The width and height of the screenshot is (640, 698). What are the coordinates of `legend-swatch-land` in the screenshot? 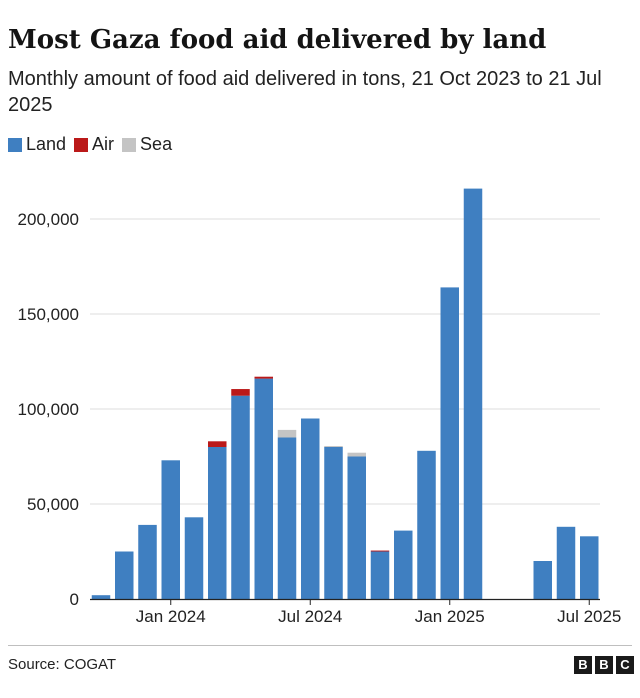 It's located at (15, 144).